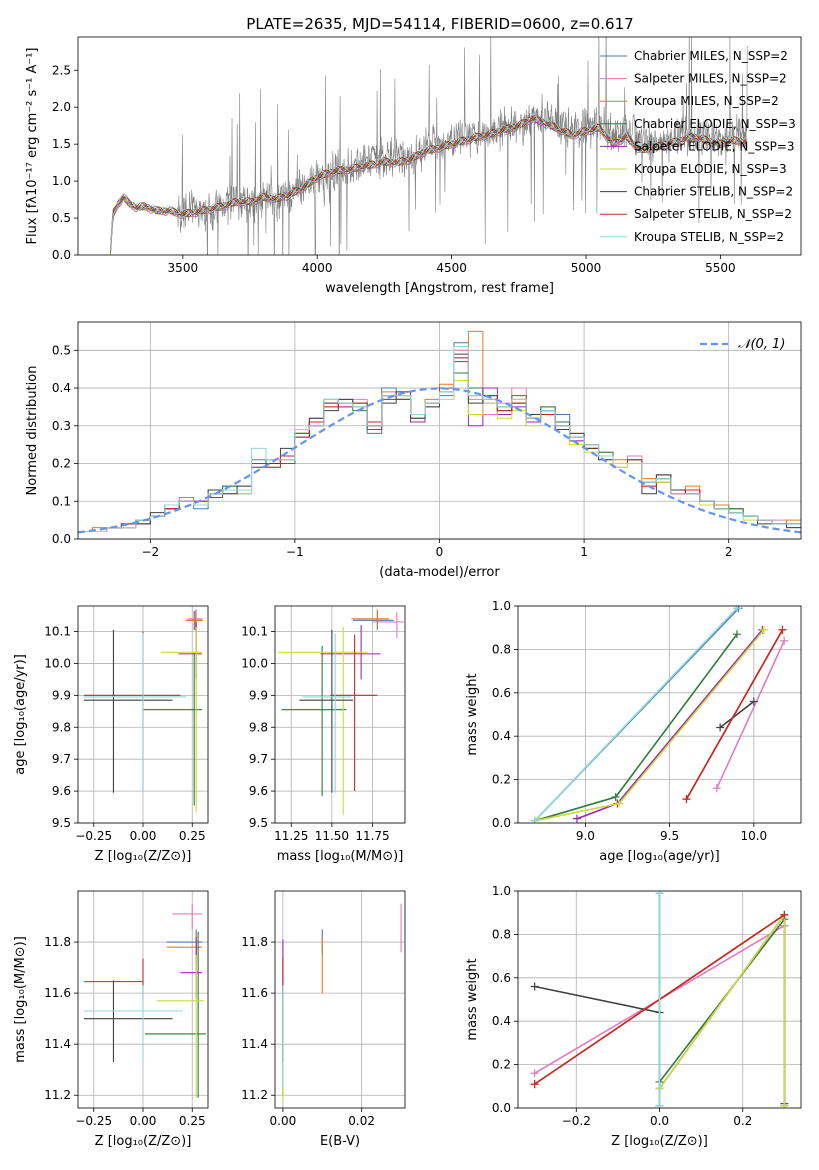 This screenshot has height=1170, width=819. Describe the element at coordinates (706, 101) in the screenshot. I see `legend-label: Kroupa MILES, N_SSP=2` at that location.